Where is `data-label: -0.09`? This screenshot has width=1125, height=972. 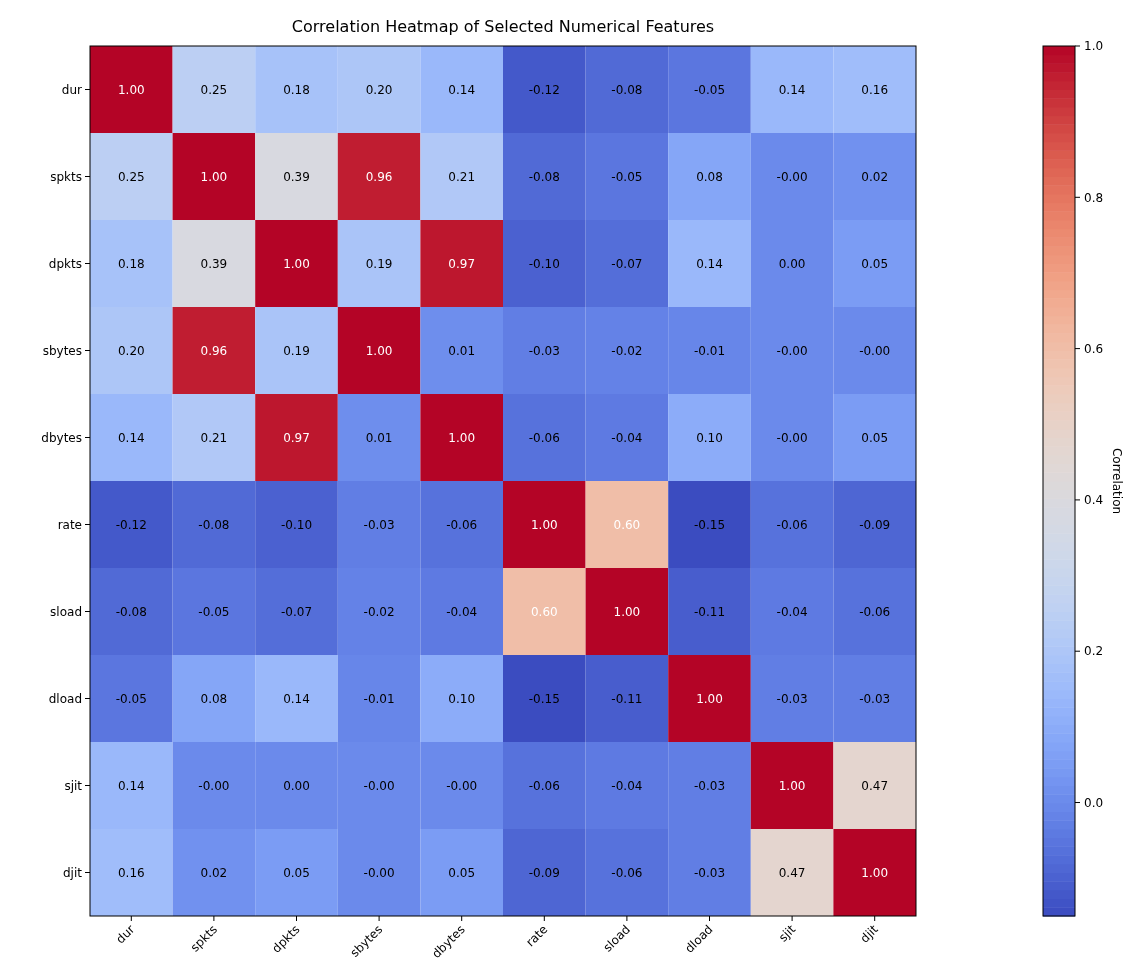 data-label: -0.09 is located at coordinates (875, 524).